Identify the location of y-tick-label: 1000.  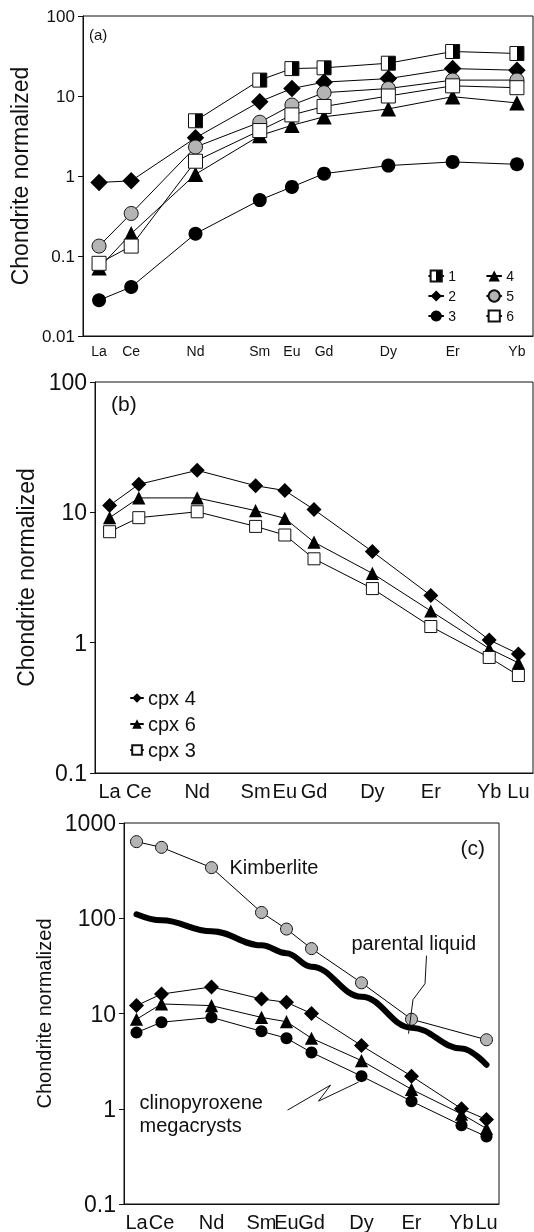
(90, 823).